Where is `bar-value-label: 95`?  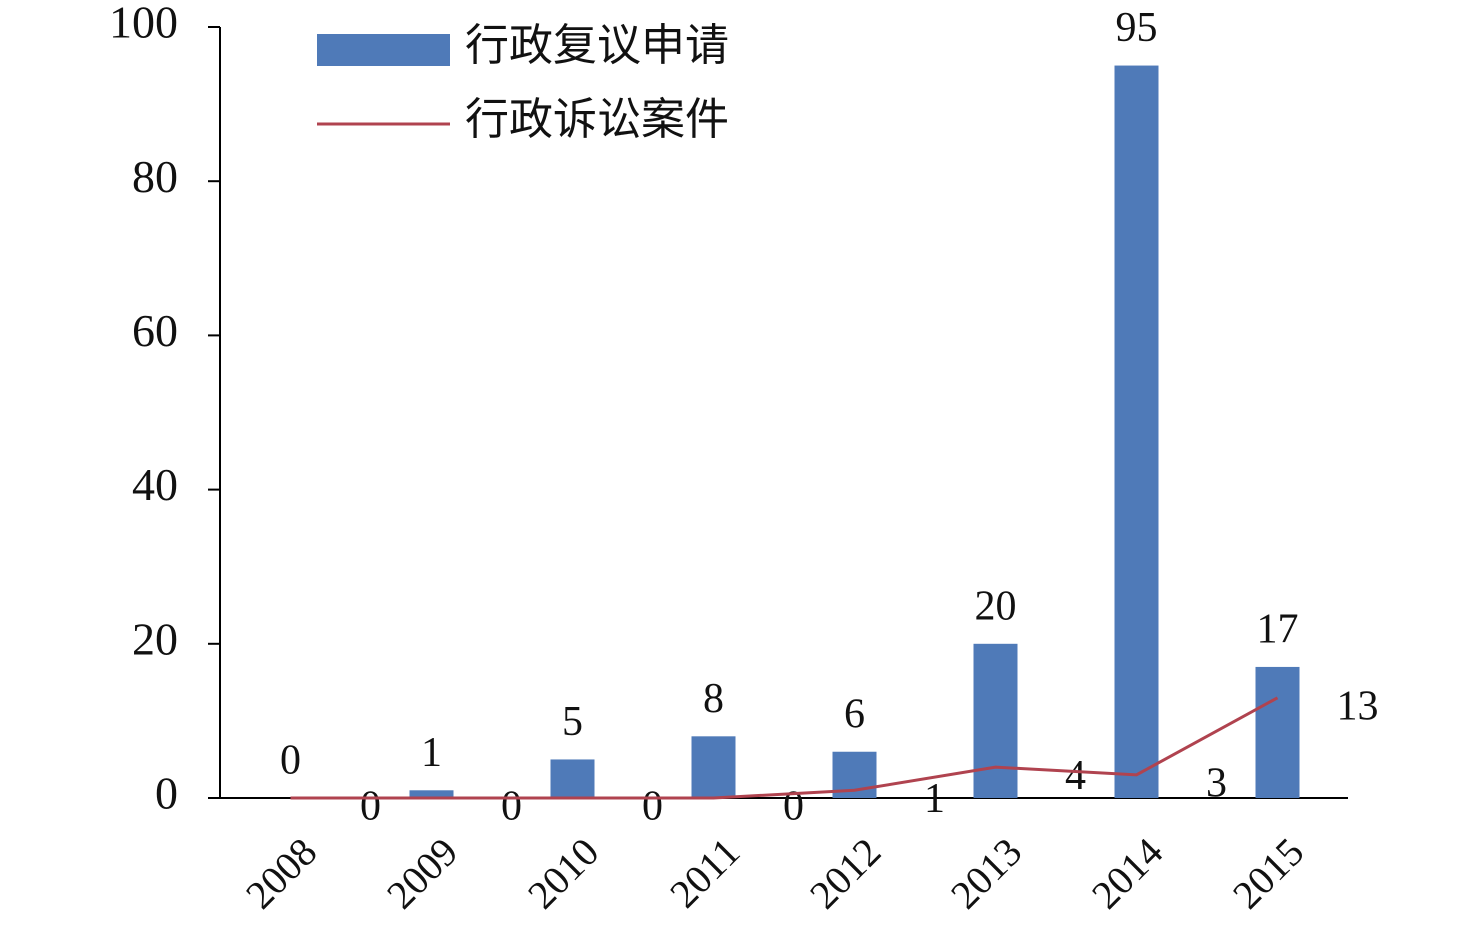 bar-value-label: 95 is located at coordinates (1137, 28).